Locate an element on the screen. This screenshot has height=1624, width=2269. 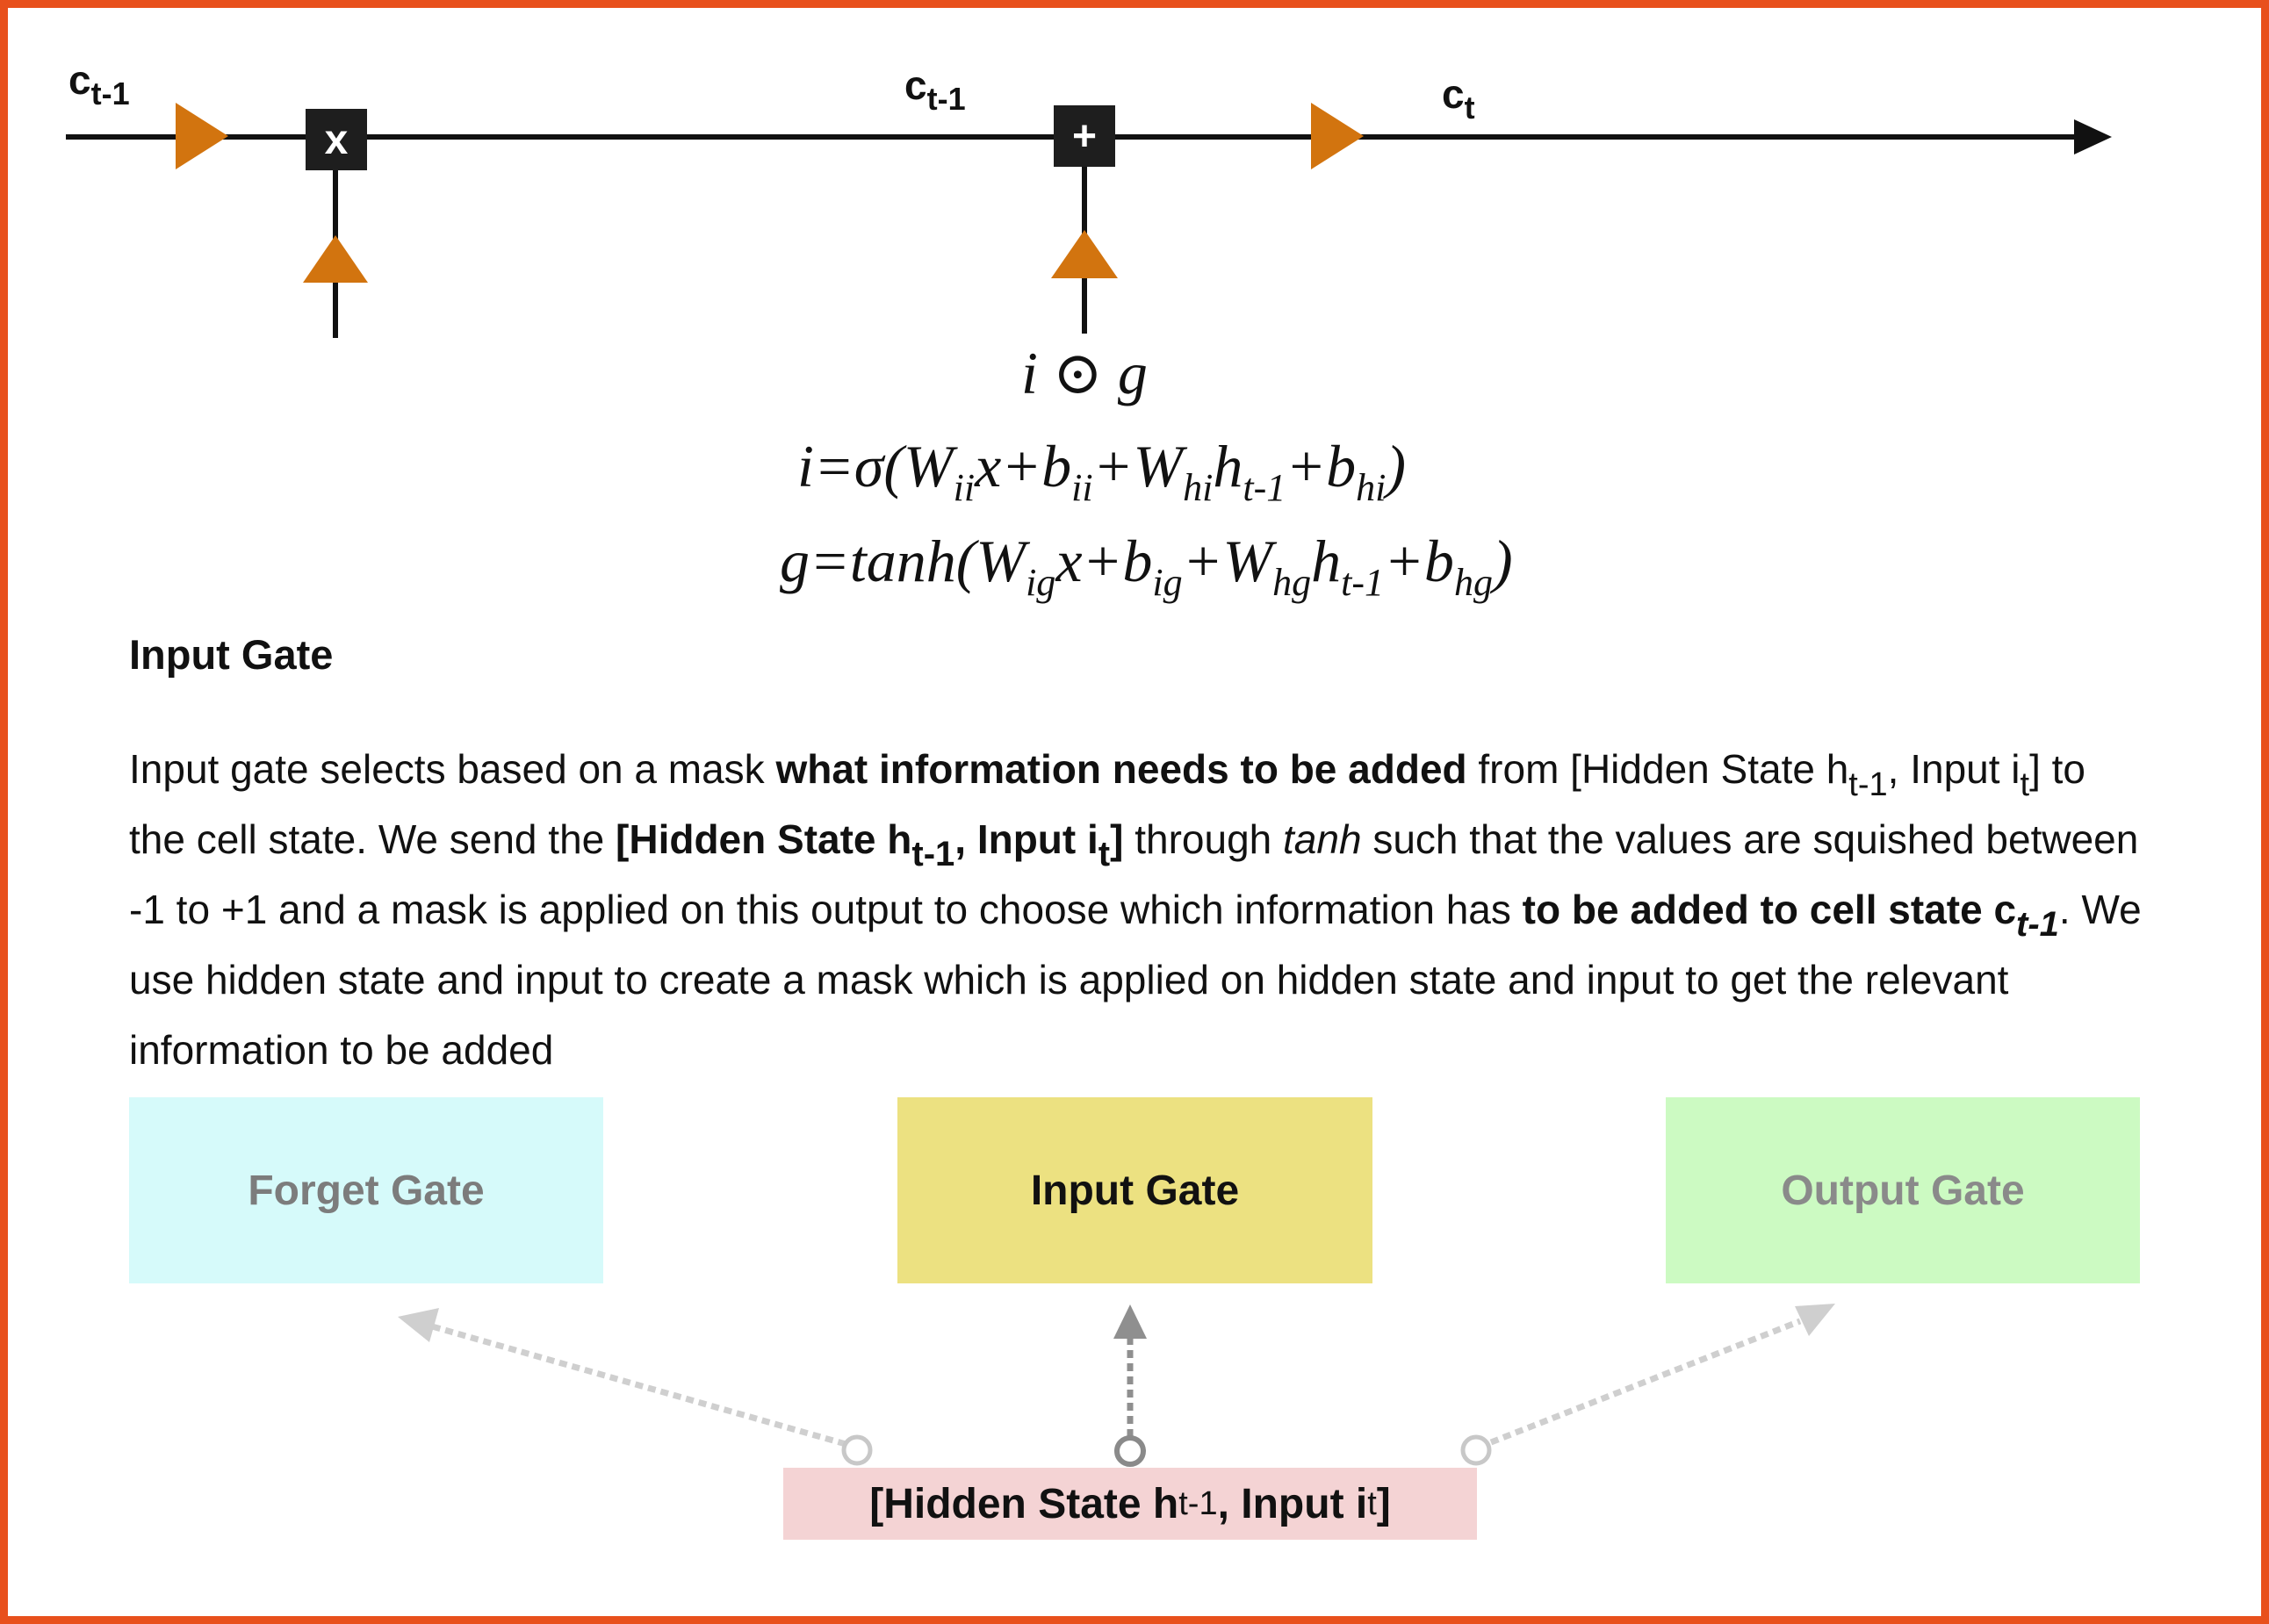
cell-label-right: ct is located at coordinates (1459, 99).